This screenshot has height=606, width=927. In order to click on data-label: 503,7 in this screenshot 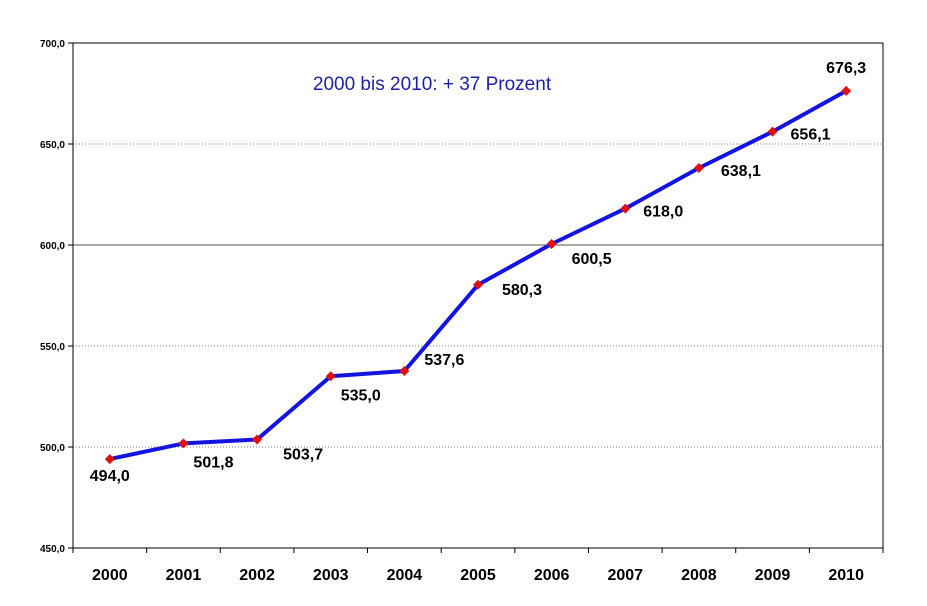, I will do `click(303, 455)`.